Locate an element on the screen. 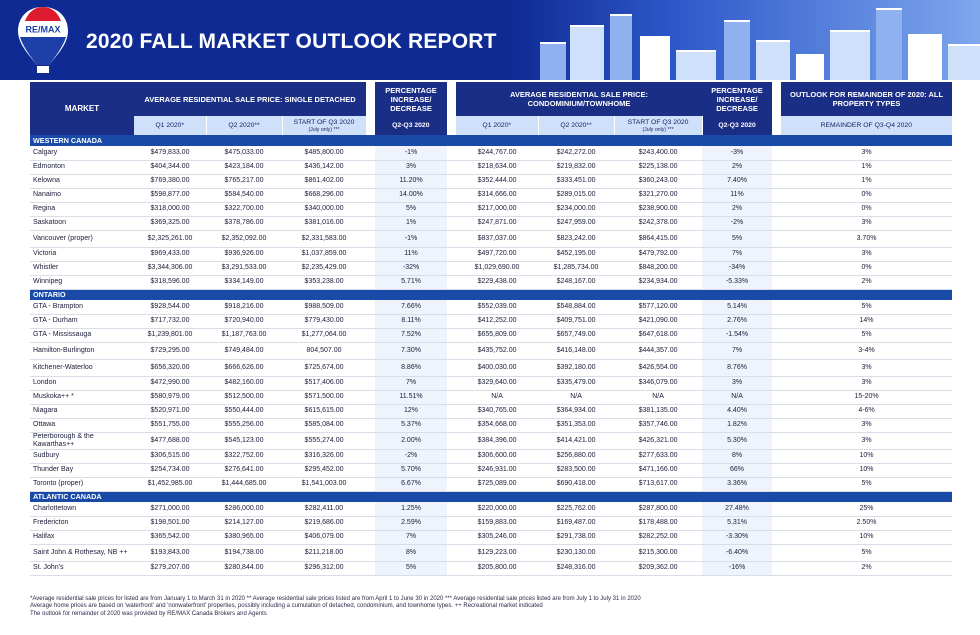 The width and height of the screenshot is (980, 635). sd-q1-cell: $271,000.00 is located at coordinates (170, 509).